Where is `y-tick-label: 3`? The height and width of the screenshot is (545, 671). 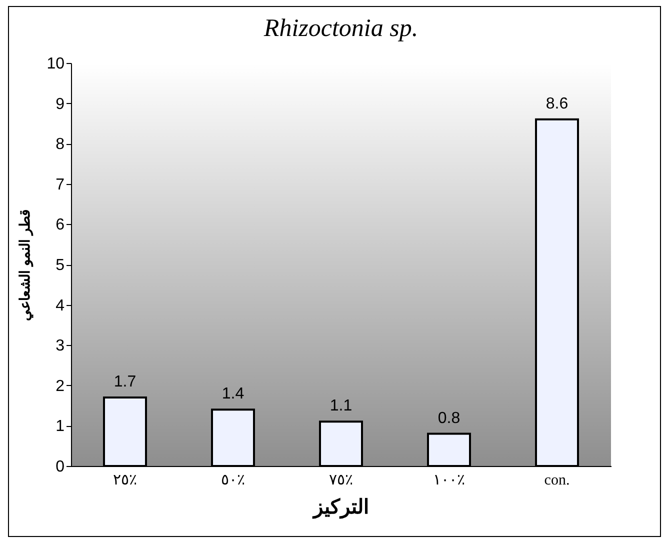
y-tick-label: 3 is located at coordinates (60, 346).